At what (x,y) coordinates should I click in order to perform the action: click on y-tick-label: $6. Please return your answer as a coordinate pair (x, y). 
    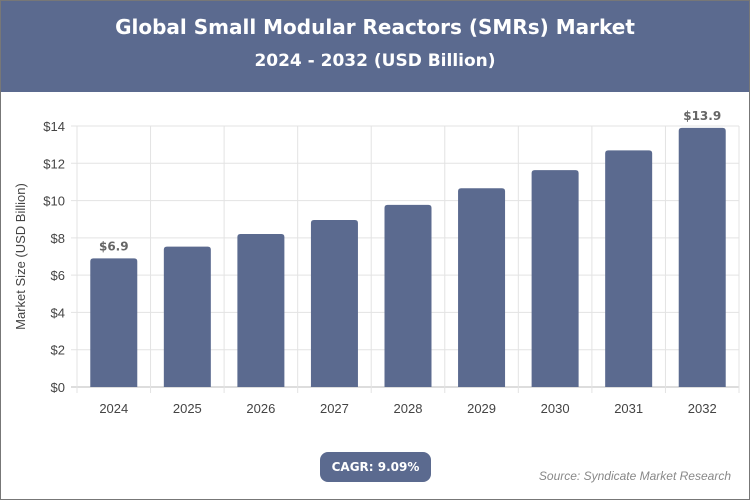
    Looking at the image, I should click on (58, 275).